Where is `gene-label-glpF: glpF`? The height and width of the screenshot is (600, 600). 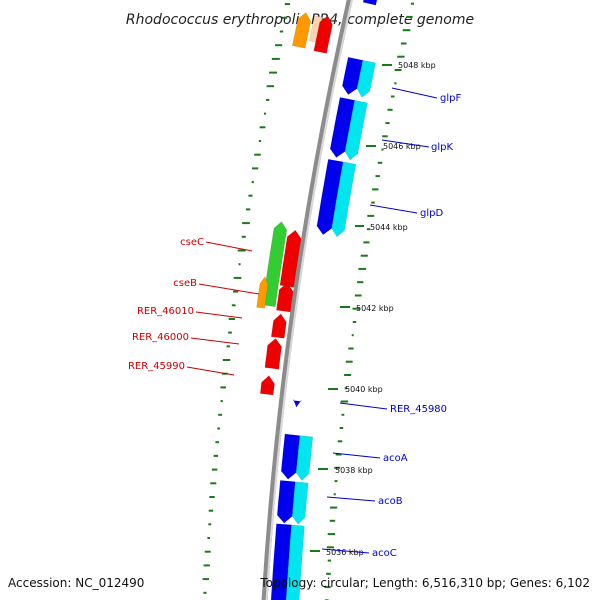 gene-label-glpF: glpF is located at coordinates (450, 98).